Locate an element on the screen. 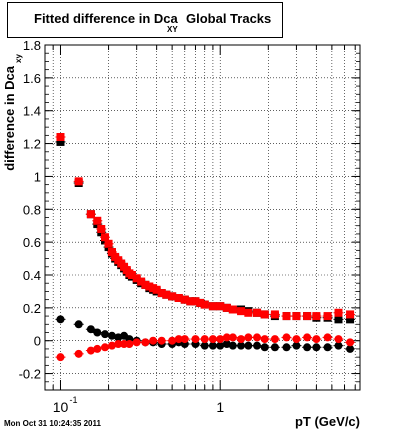  x-tick-label: 10 is located at coordinates (61, 407).